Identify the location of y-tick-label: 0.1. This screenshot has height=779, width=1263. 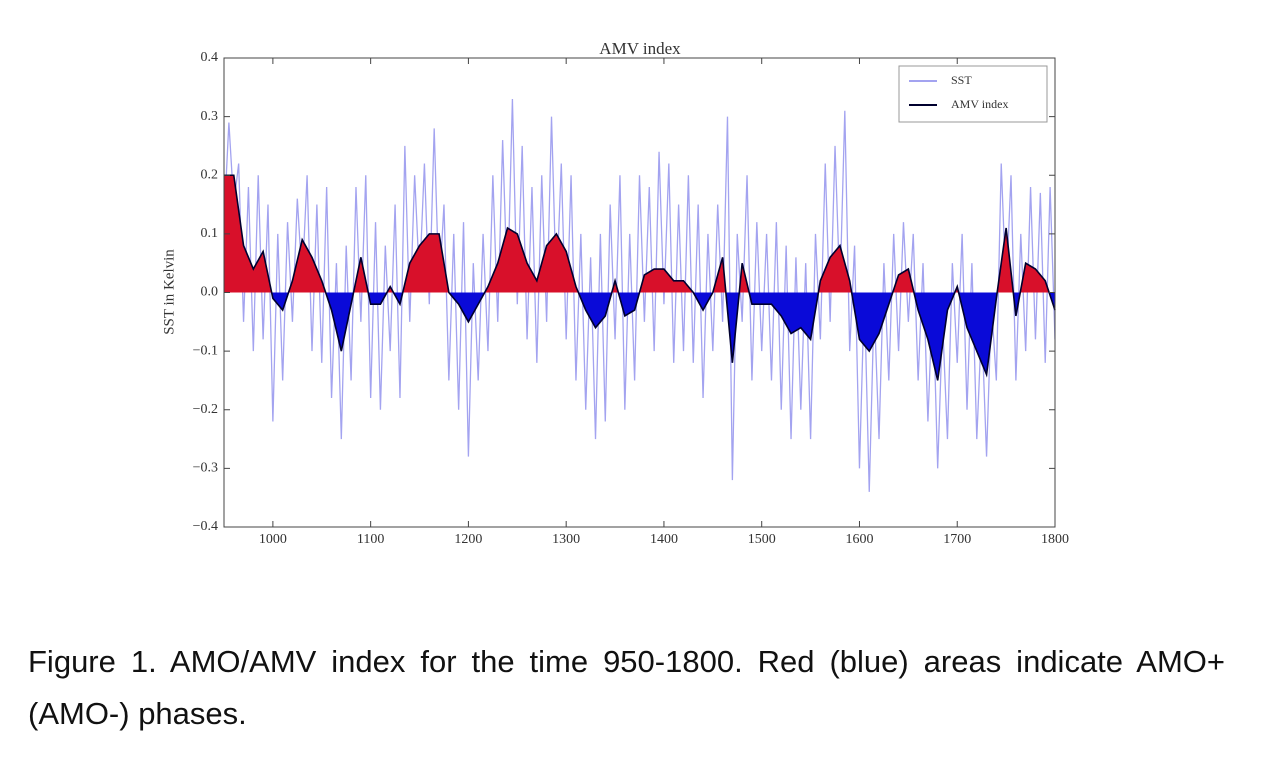
(210, 233).